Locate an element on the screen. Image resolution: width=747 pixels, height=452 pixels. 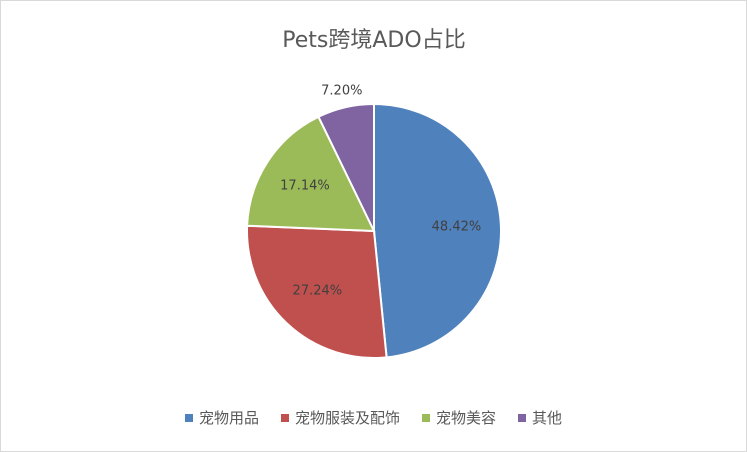
legend-item: 其他 is located at coordinates (540, 417).